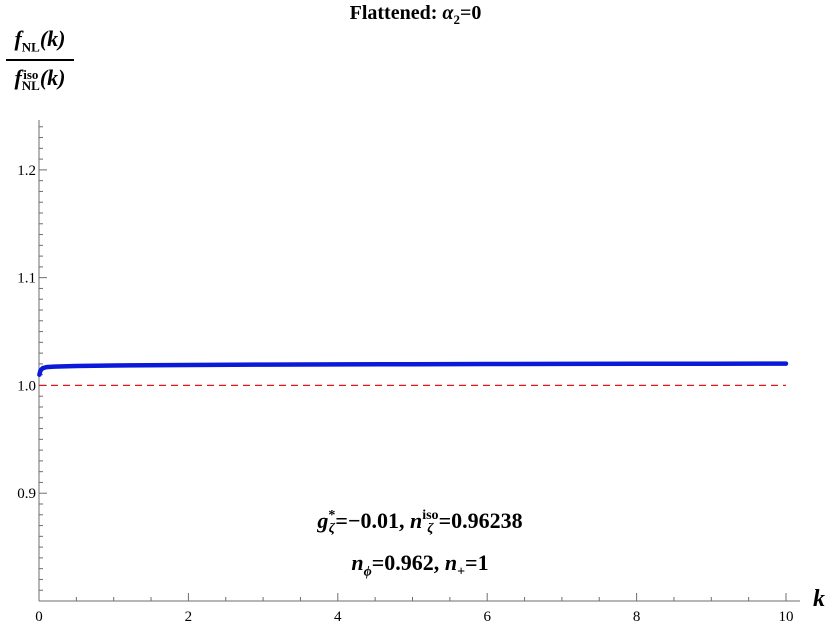 The image size is (831, 625). I want to click on x-tick-label: 0, so click(39, 617).